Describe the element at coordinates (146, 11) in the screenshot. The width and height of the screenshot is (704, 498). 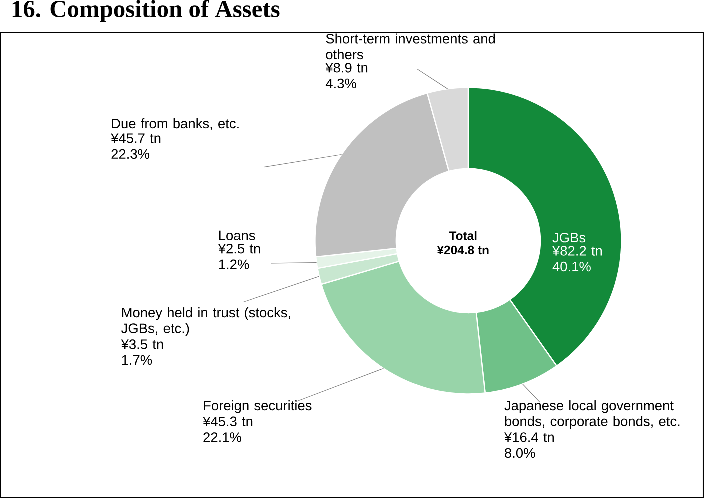
I see `chart-title: 16. Composition of Assets` at that location.